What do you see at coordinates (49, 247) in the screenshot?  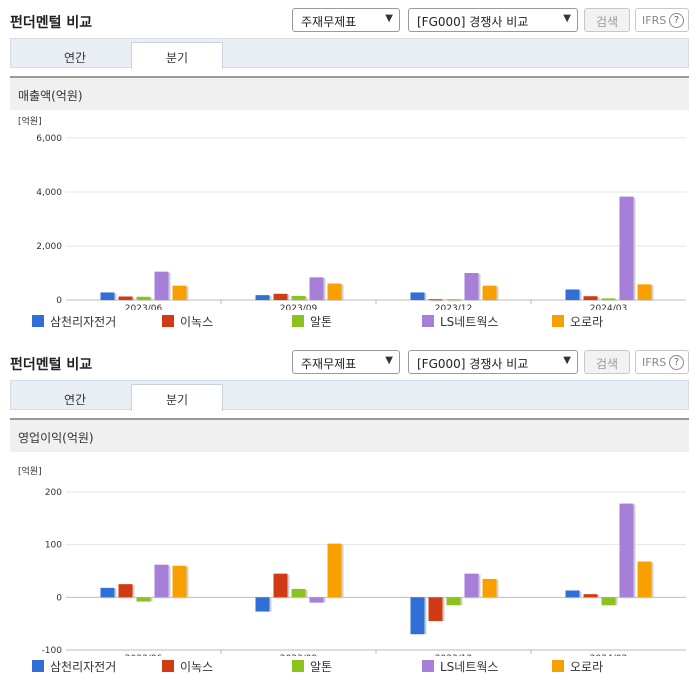 I see `y-tick-label: 2,000` at bounding box center [49, 247].